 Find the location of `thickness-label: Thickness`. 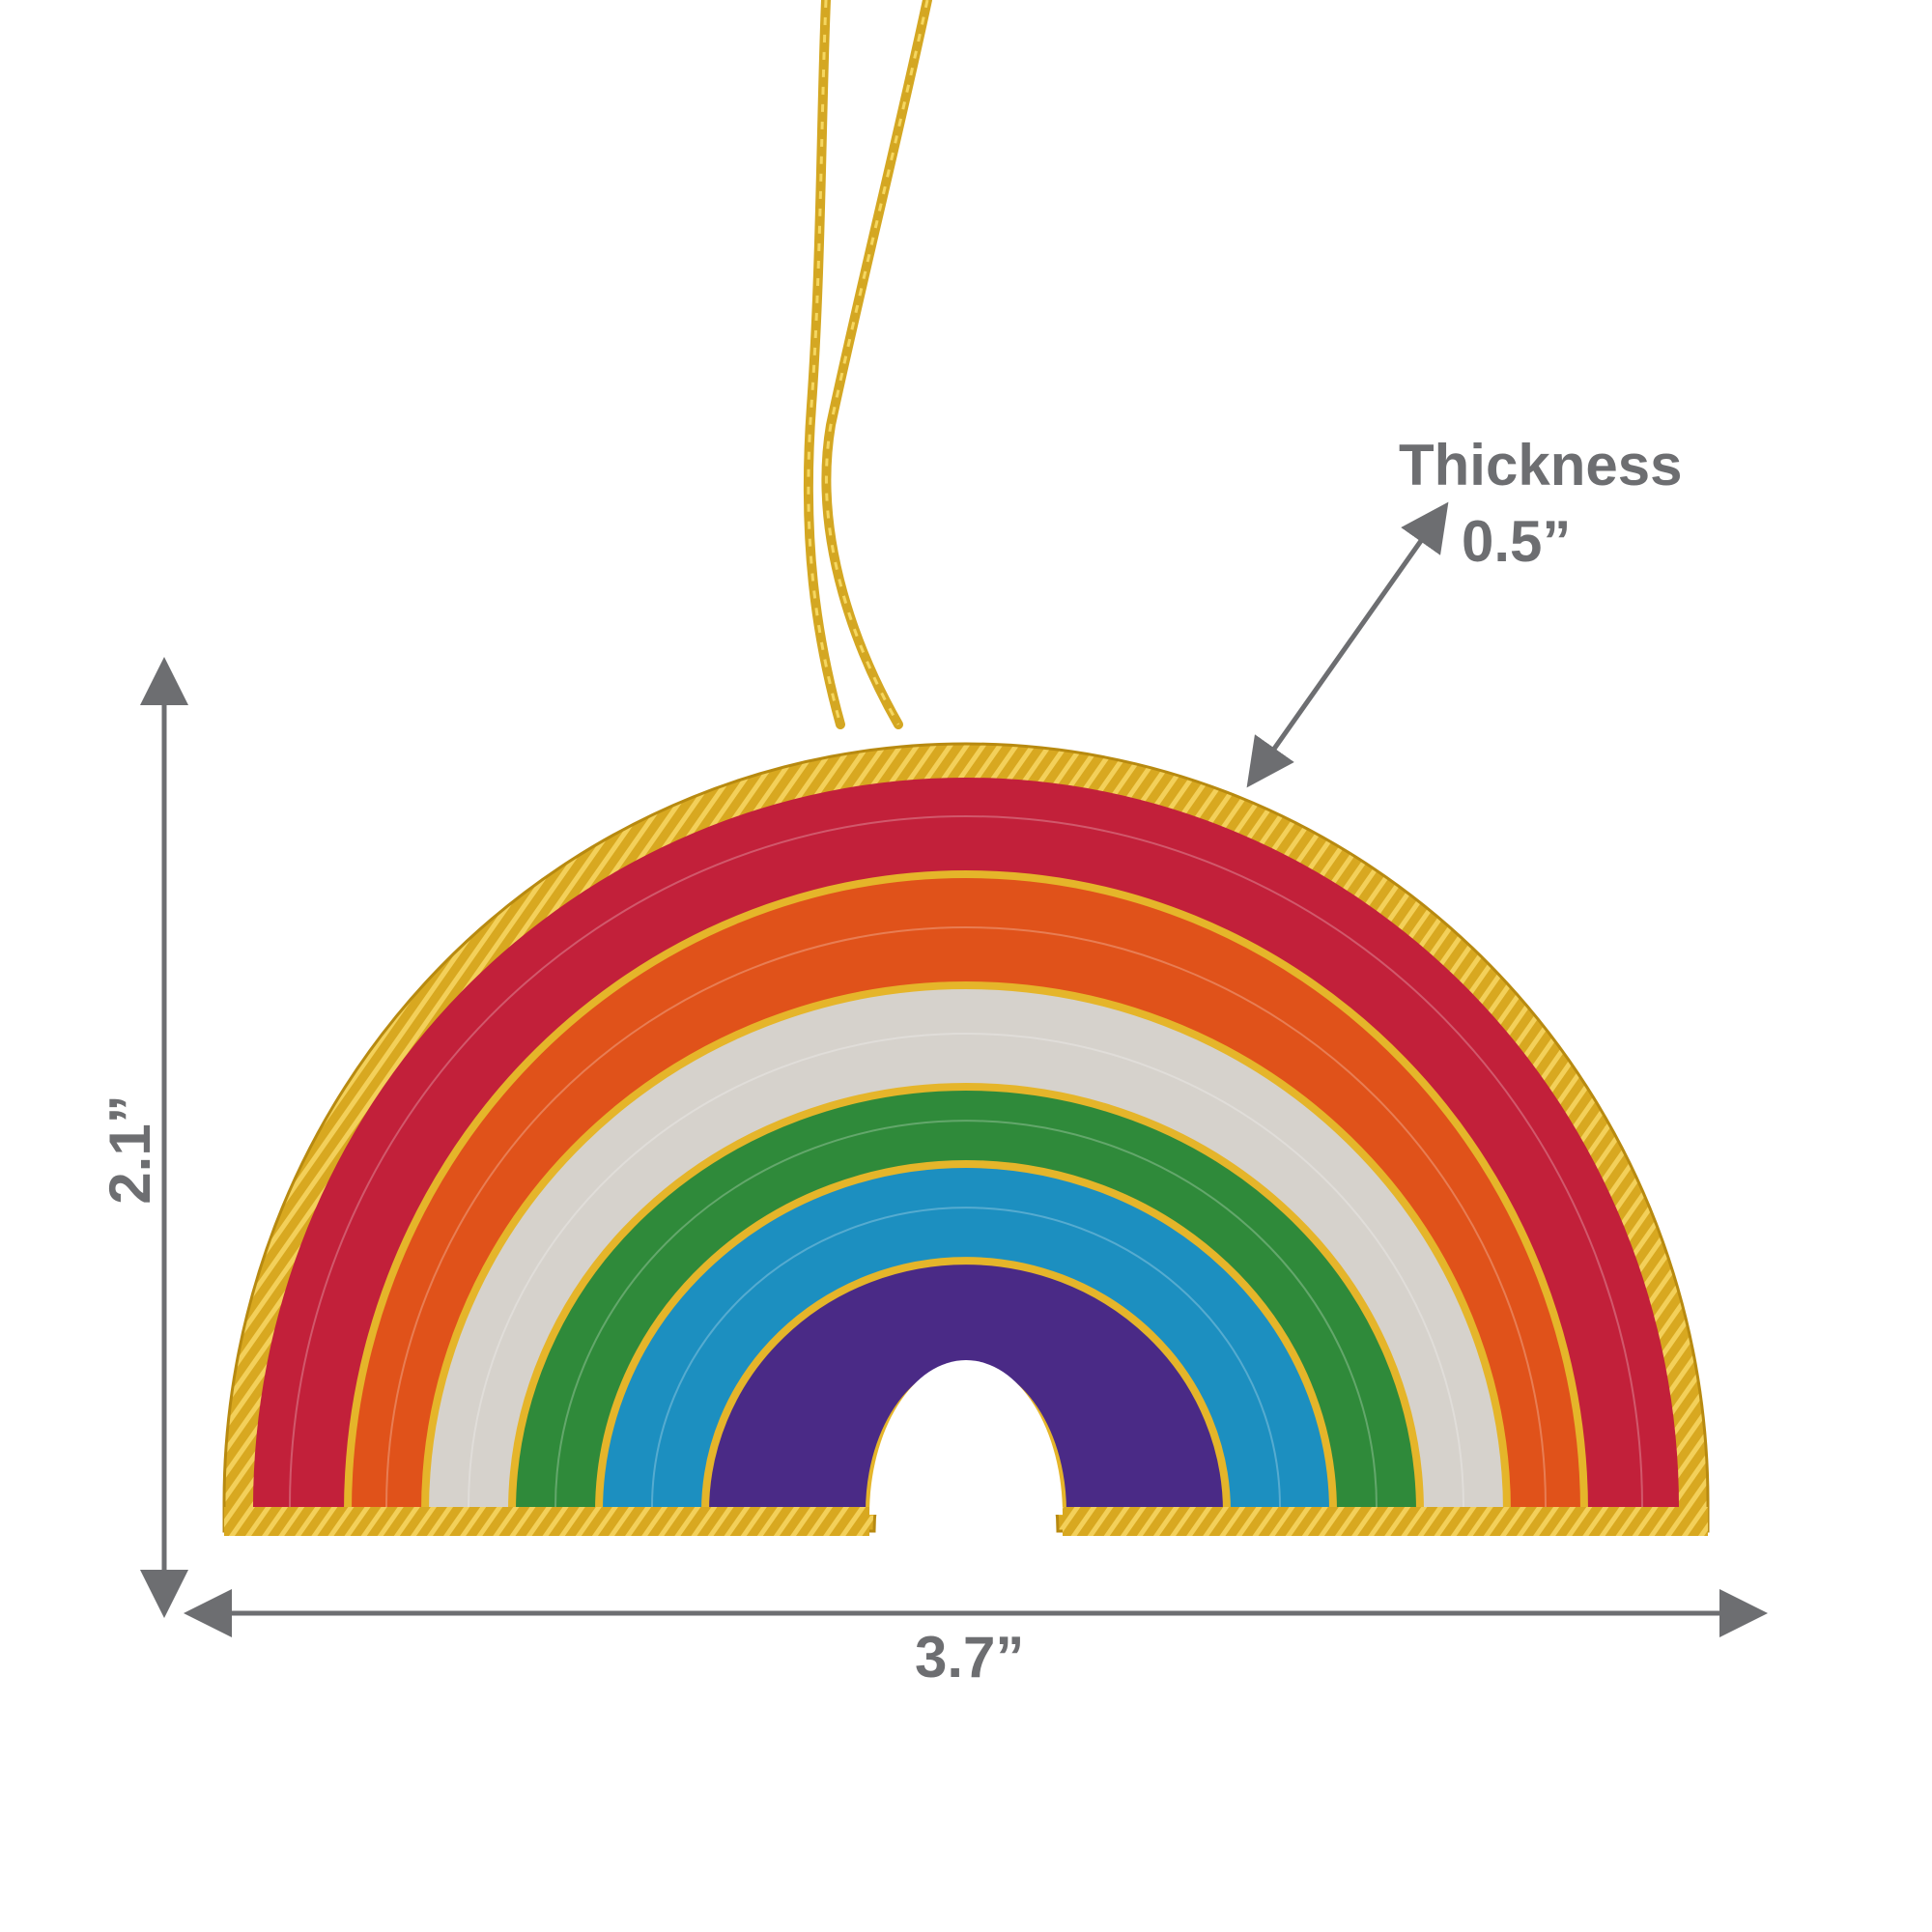

thickness-label: Thickness is located at coordinates (1541, 465).